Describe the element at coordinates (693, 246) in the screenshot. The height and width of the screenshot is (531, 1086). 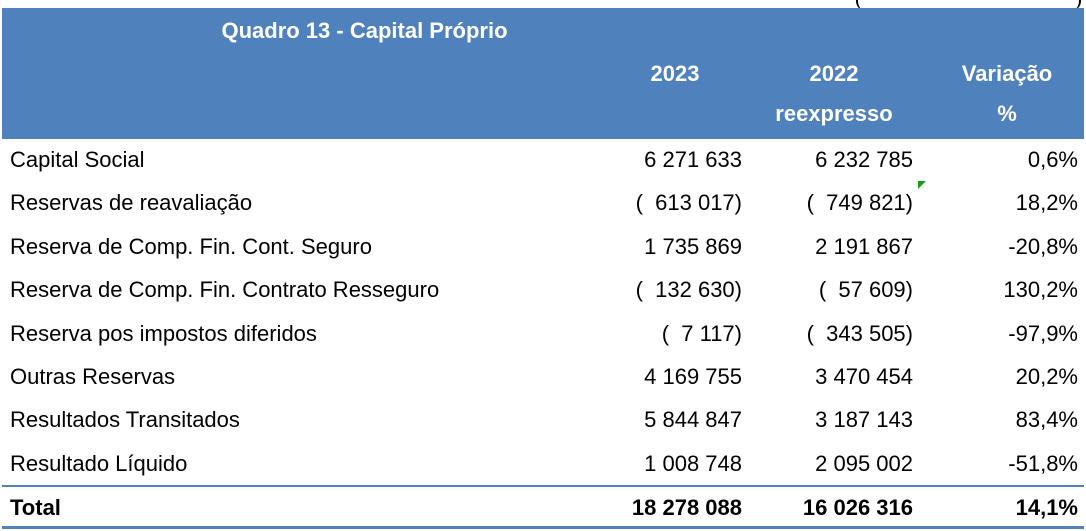
I see `value-2023: 1 735 869` at that location.